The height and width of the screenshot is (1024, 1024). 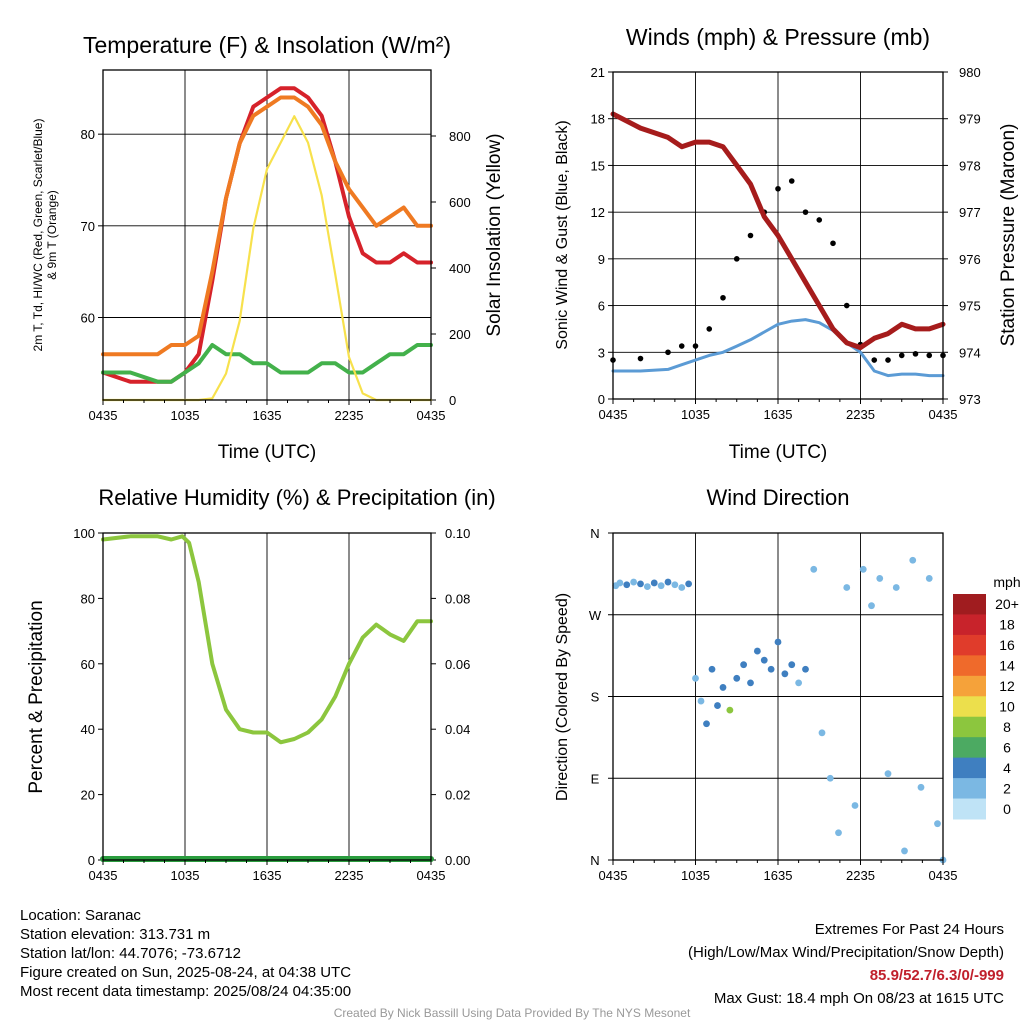 I want to click on wind-speed-line, so click(x=778, y=348).